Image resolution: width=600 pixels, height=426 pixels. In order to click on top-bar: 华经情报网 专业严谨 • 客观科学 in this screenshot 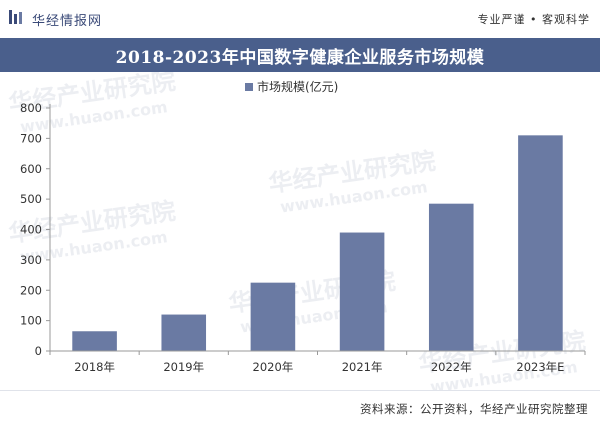, I will do `click(300, 19)`.